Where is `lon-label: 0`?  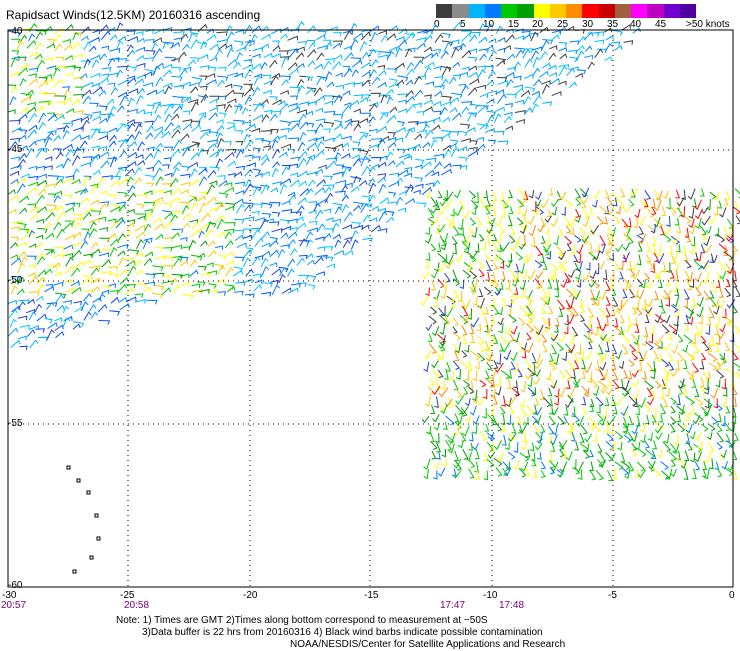
lon-label: 0 is located at coordinates (732, 595).